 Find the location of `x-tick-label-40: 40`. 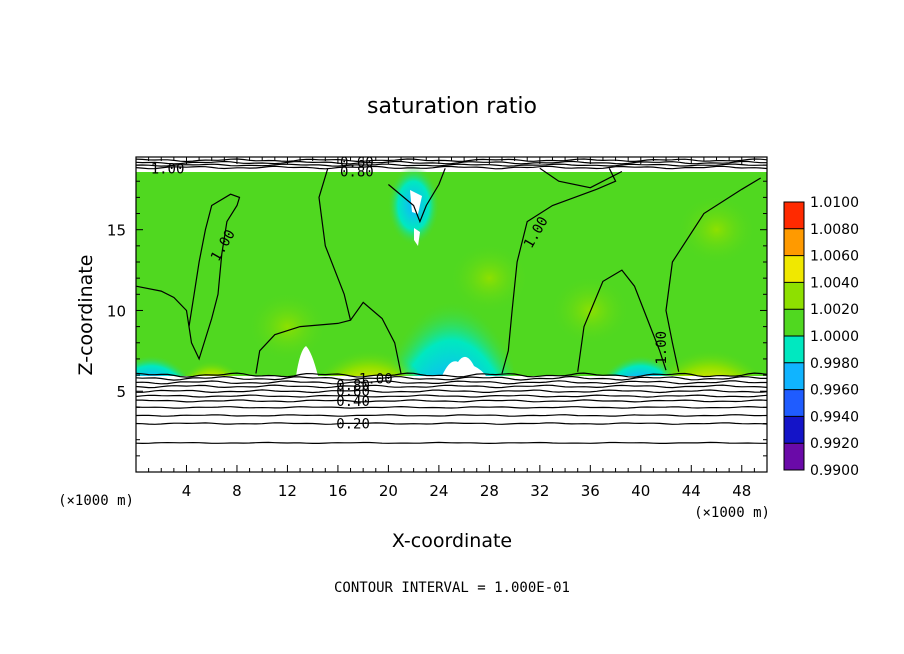

x-tick-label-40: 40 is located at coordinates (640, 491).